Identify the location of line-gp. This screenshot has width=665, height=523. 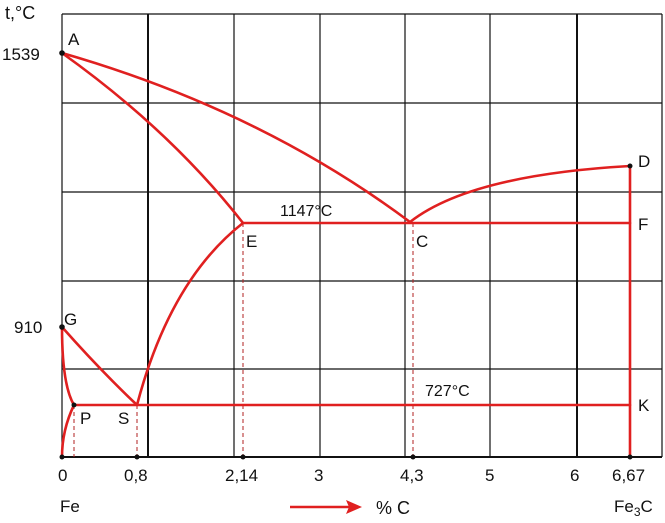
(68, 366).